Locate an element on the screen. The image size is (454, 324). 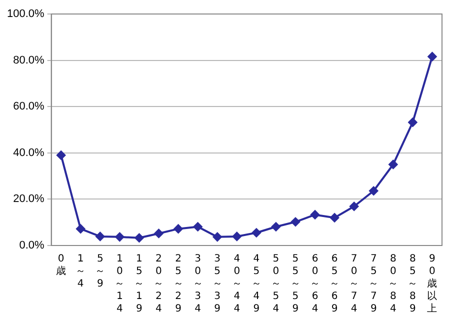
x-tick-label: 60～64 is located at coordinates (315, 283).